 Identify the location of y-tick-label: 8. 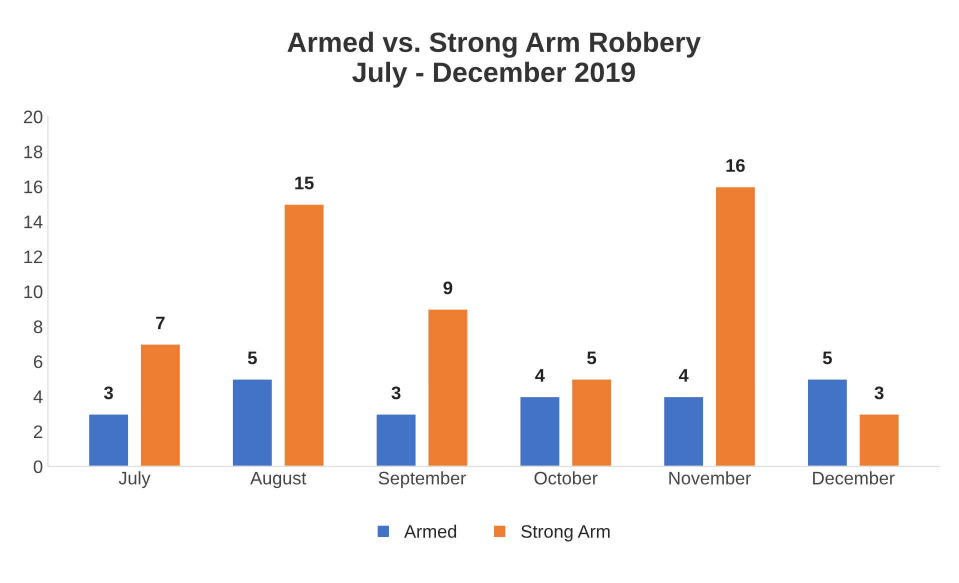
(38, 327).